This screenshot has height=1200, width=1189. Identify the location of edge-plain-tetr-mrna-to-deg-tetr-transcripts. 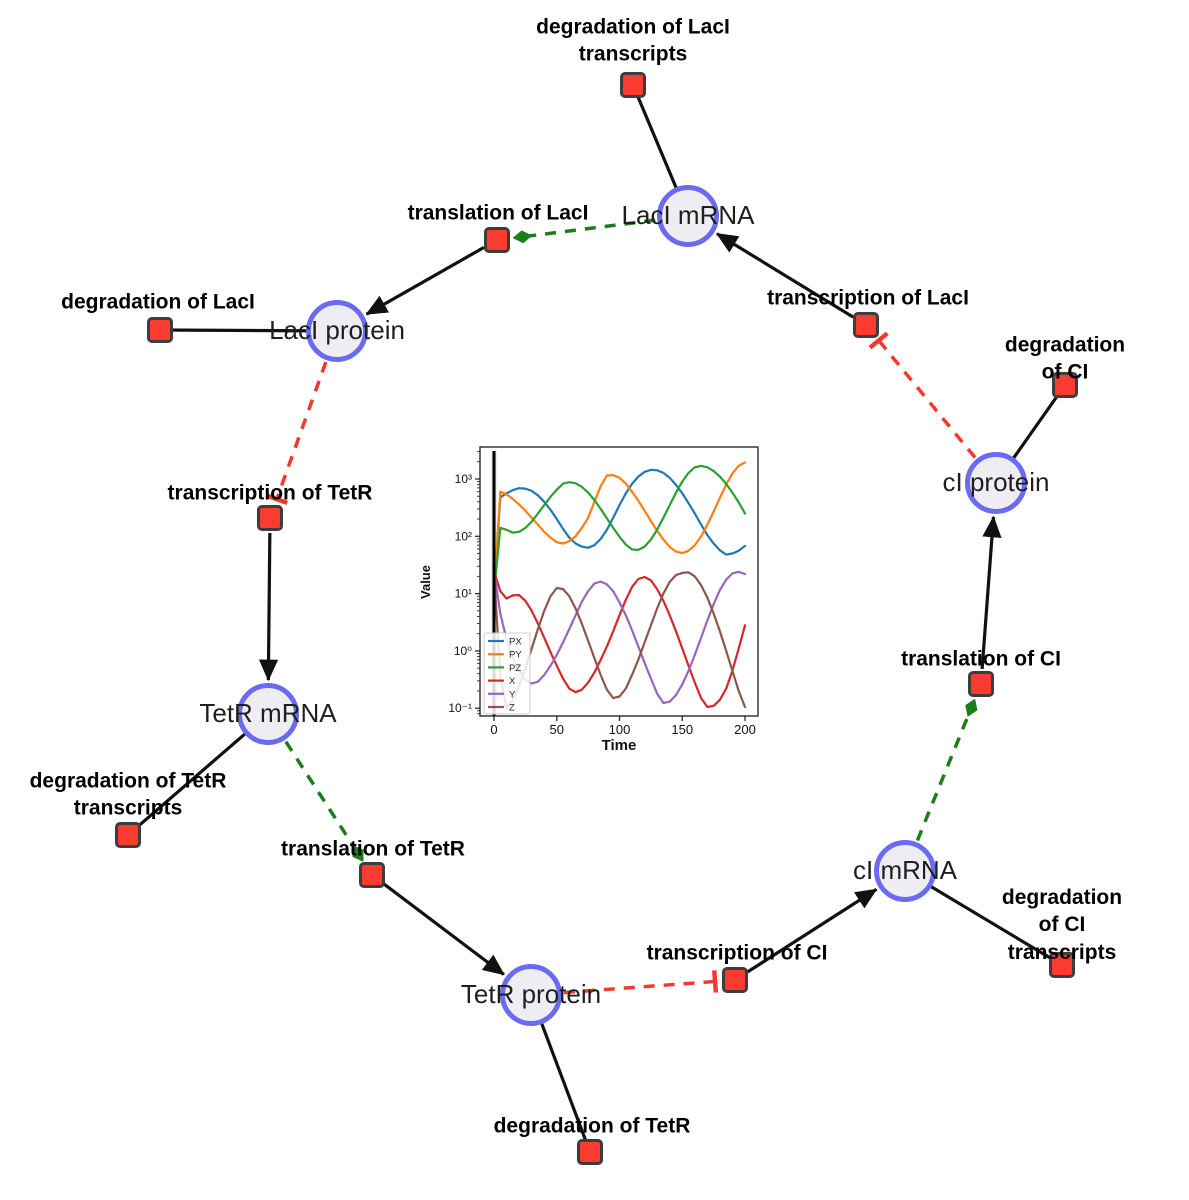
(198, 774).